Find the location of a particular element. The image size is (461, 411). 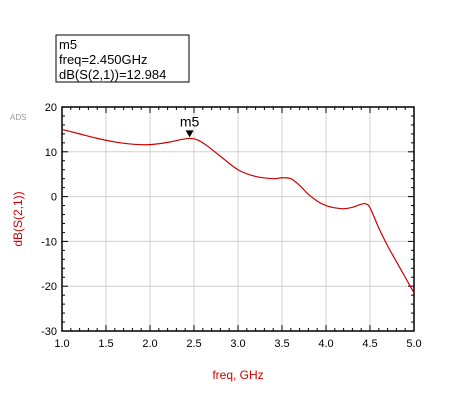

marker-label: m5 is located at coordinates (190, 121).